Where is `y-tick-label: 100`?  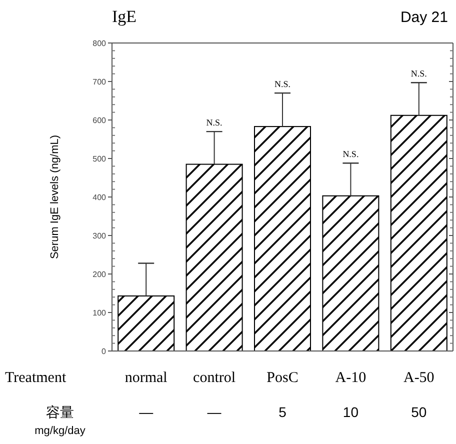
y-tick-label: 100 is located at coordinates (99, 313).